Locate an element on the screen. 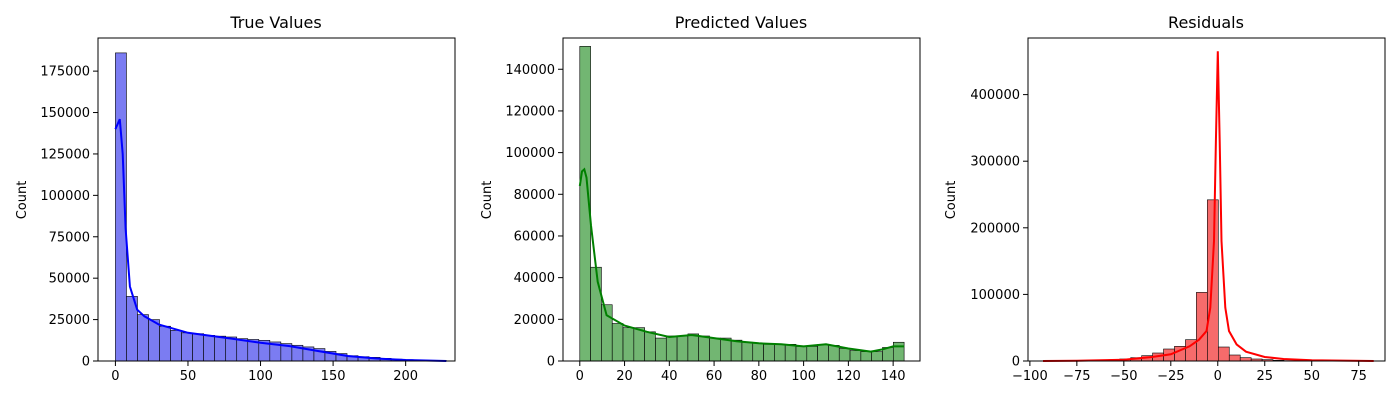  y-tick-label: 120000 is located at coordinates (530, 111).